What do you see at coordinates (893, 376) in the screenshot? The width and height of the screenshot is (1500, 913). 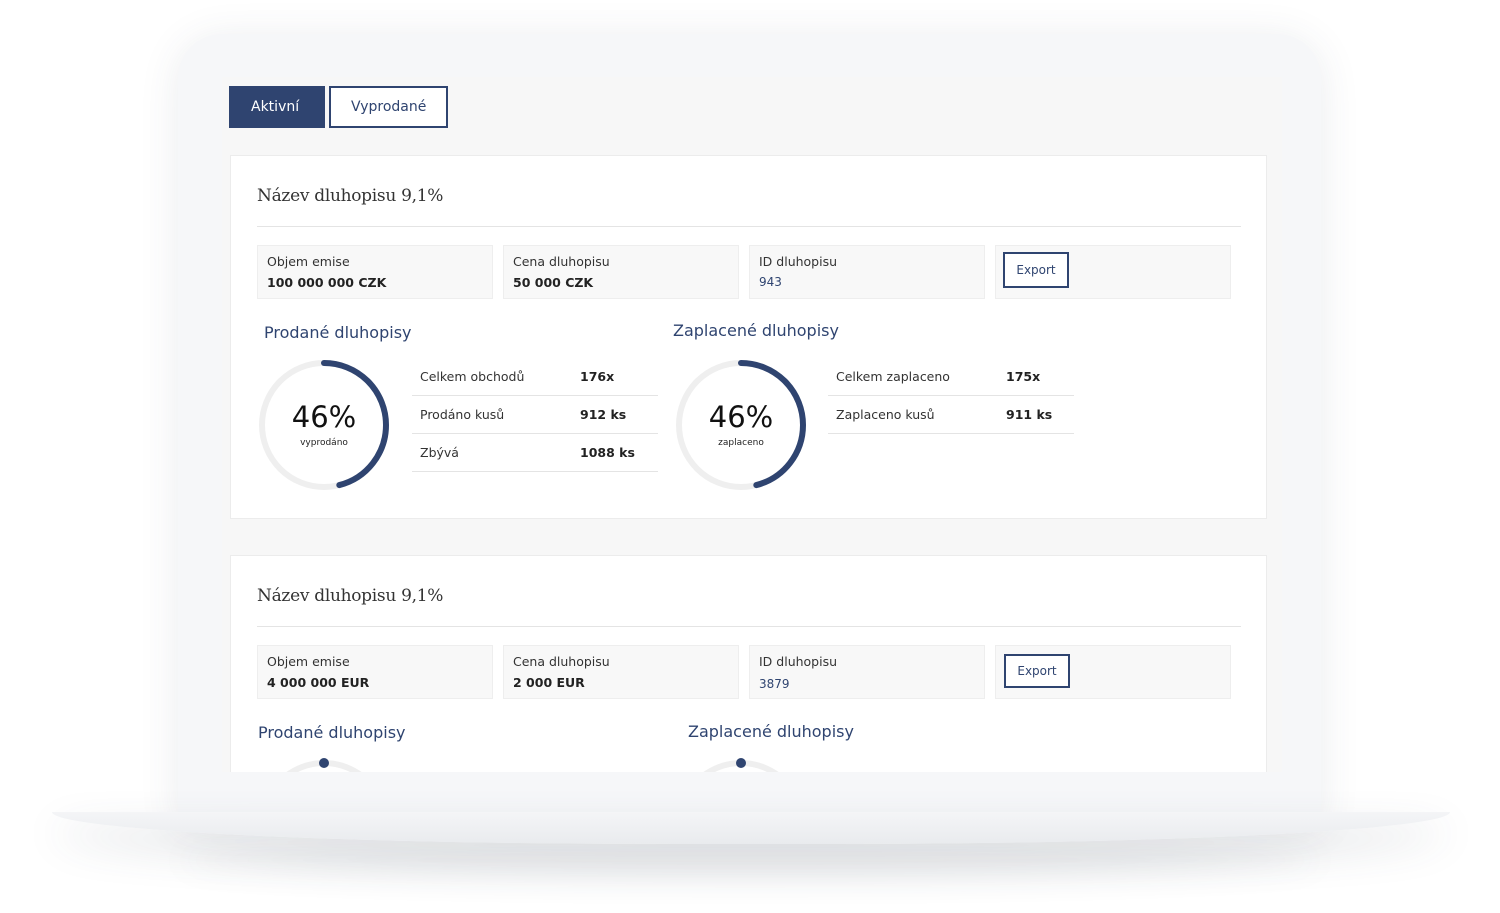 I see `stat-label: Celkem zaplaceno` at bounding box center [893, 376].